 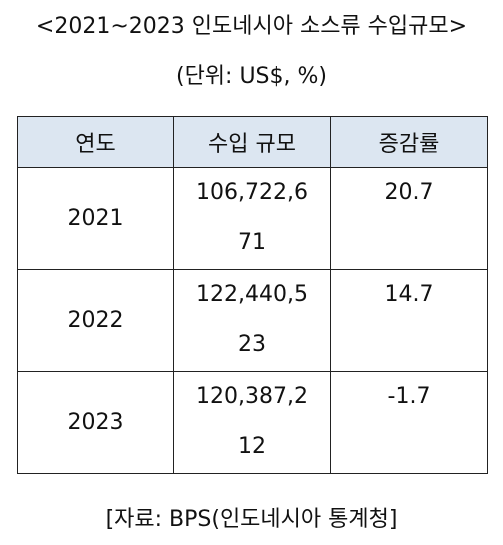 I want to click on amount-cell: 122,440,5 23, so click(x=252, y=320).